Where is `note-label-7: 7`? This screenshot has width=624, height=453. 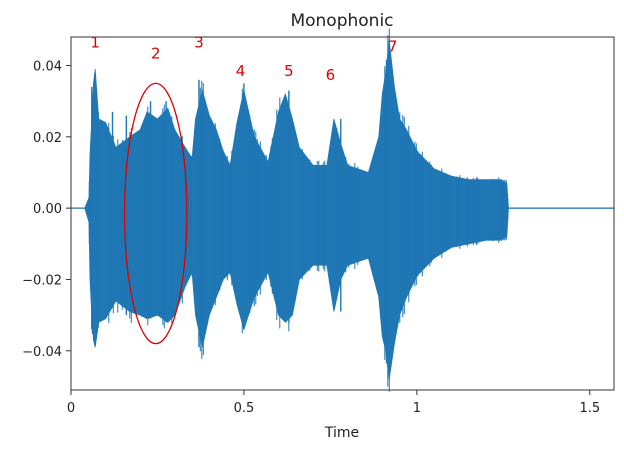 note-label-7: 7 is located at coordinates (393, 46).